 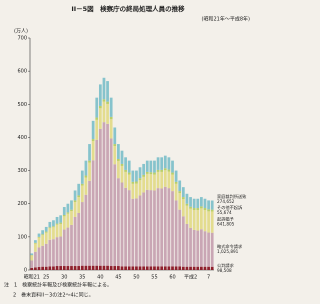 What do you see at coordinates (172, 278) in the screenshot?
I see `x-tick-label: 60` at bounding box center [172, 278].